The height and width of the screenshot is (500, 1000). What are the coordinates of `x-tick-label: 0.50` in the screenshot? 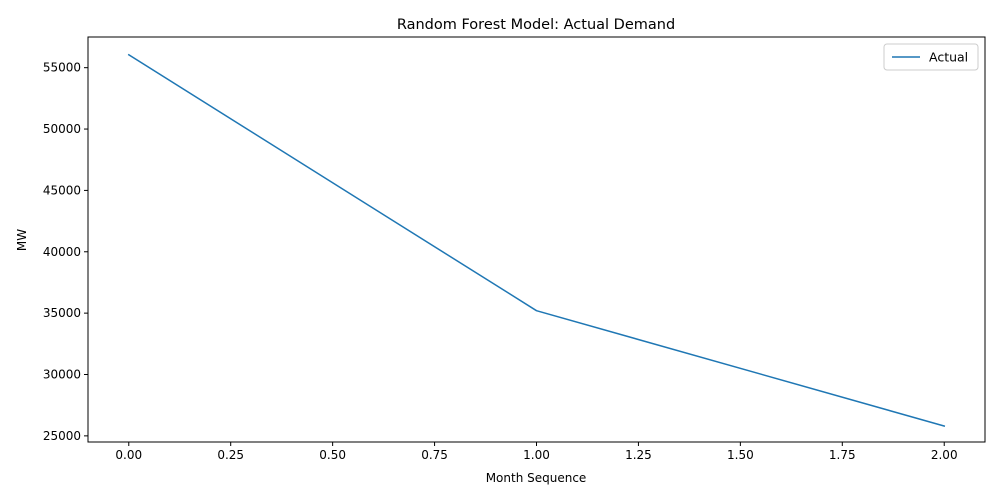 It's located at (332, 455).